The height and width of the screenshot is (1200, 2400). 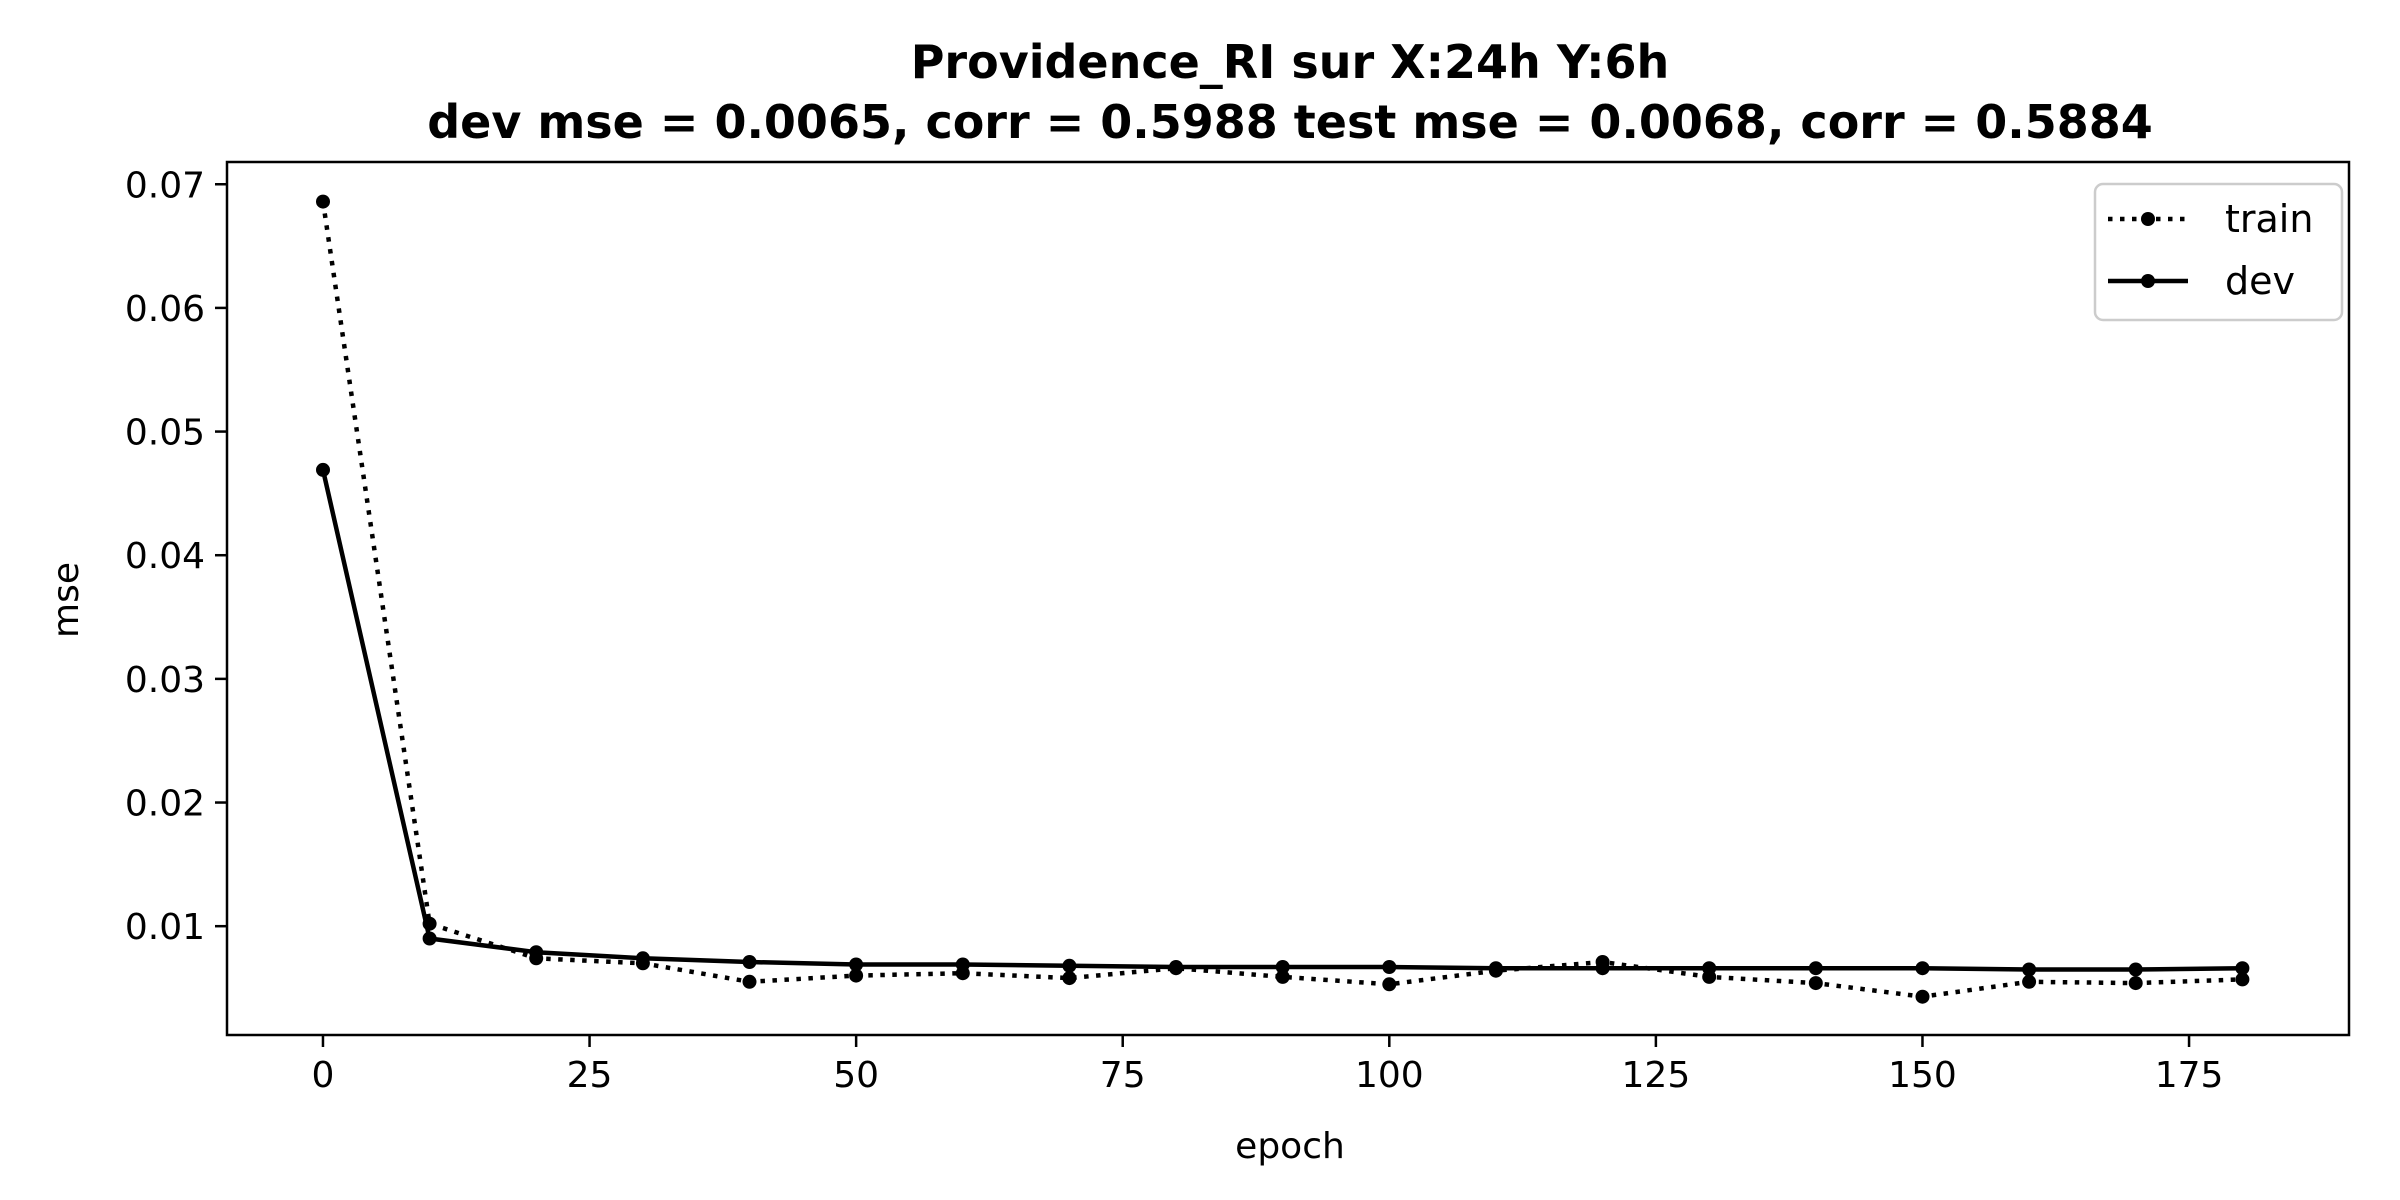 I want to click on legend-entry-train: train, so click(x=2210, y=219).